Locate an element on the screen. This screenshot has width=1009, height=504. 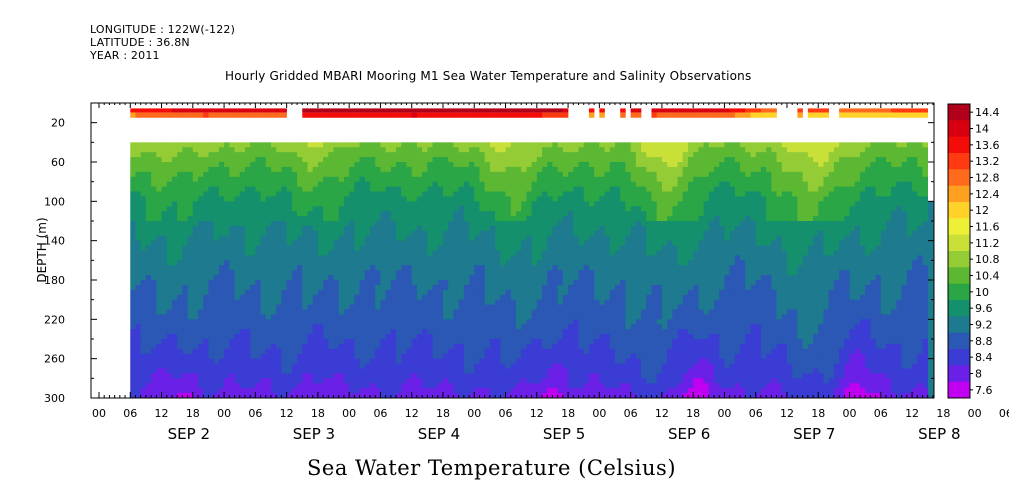
surface-cell is located at coordinates (638, 115).